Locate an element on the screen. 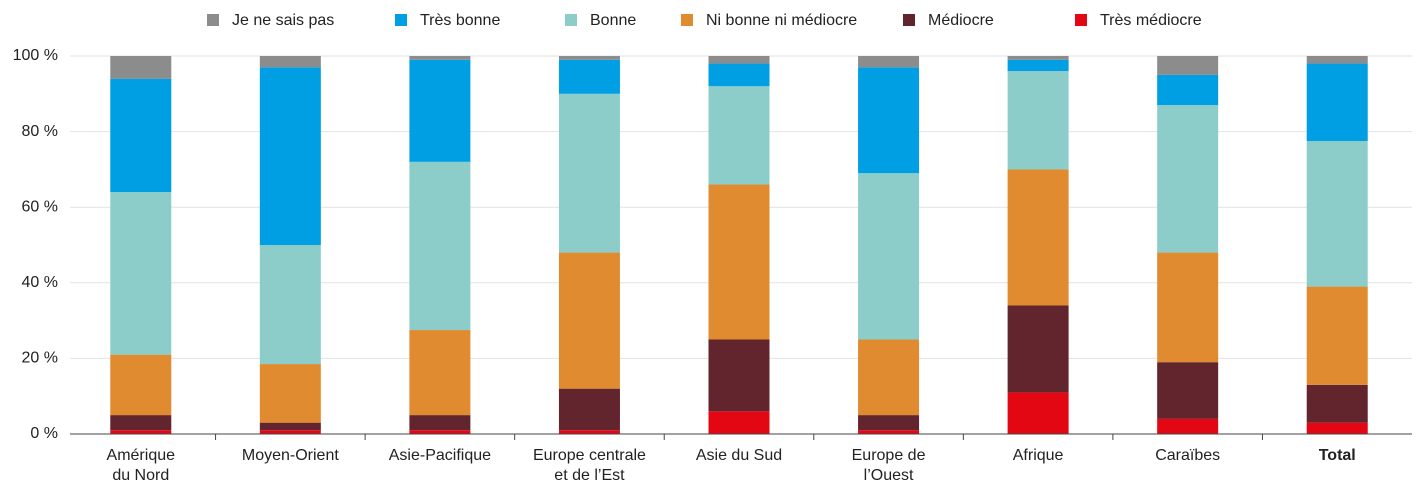 The width and height of the screenshot is (1417, 488). x-tick-label: Caraïbes is located at coordinates (1187, 455).